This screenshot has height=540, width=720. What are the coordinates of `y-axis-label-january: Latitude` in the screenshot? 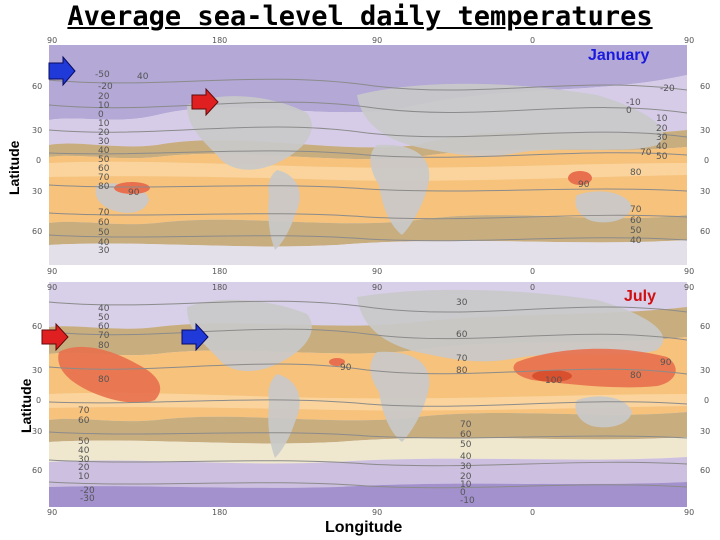 It's located at (14, 167).